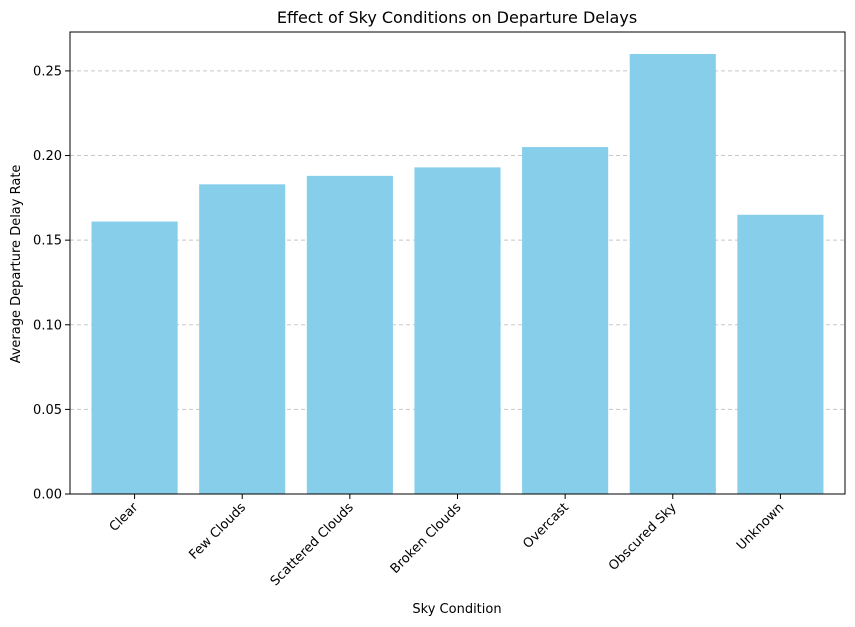 The width and height of the screenshot is (855, 627). What do you see at coordinates (760, 526) in the screenshot?
I see `x-tick-label: Unknown` at bounding box center [760, 526].